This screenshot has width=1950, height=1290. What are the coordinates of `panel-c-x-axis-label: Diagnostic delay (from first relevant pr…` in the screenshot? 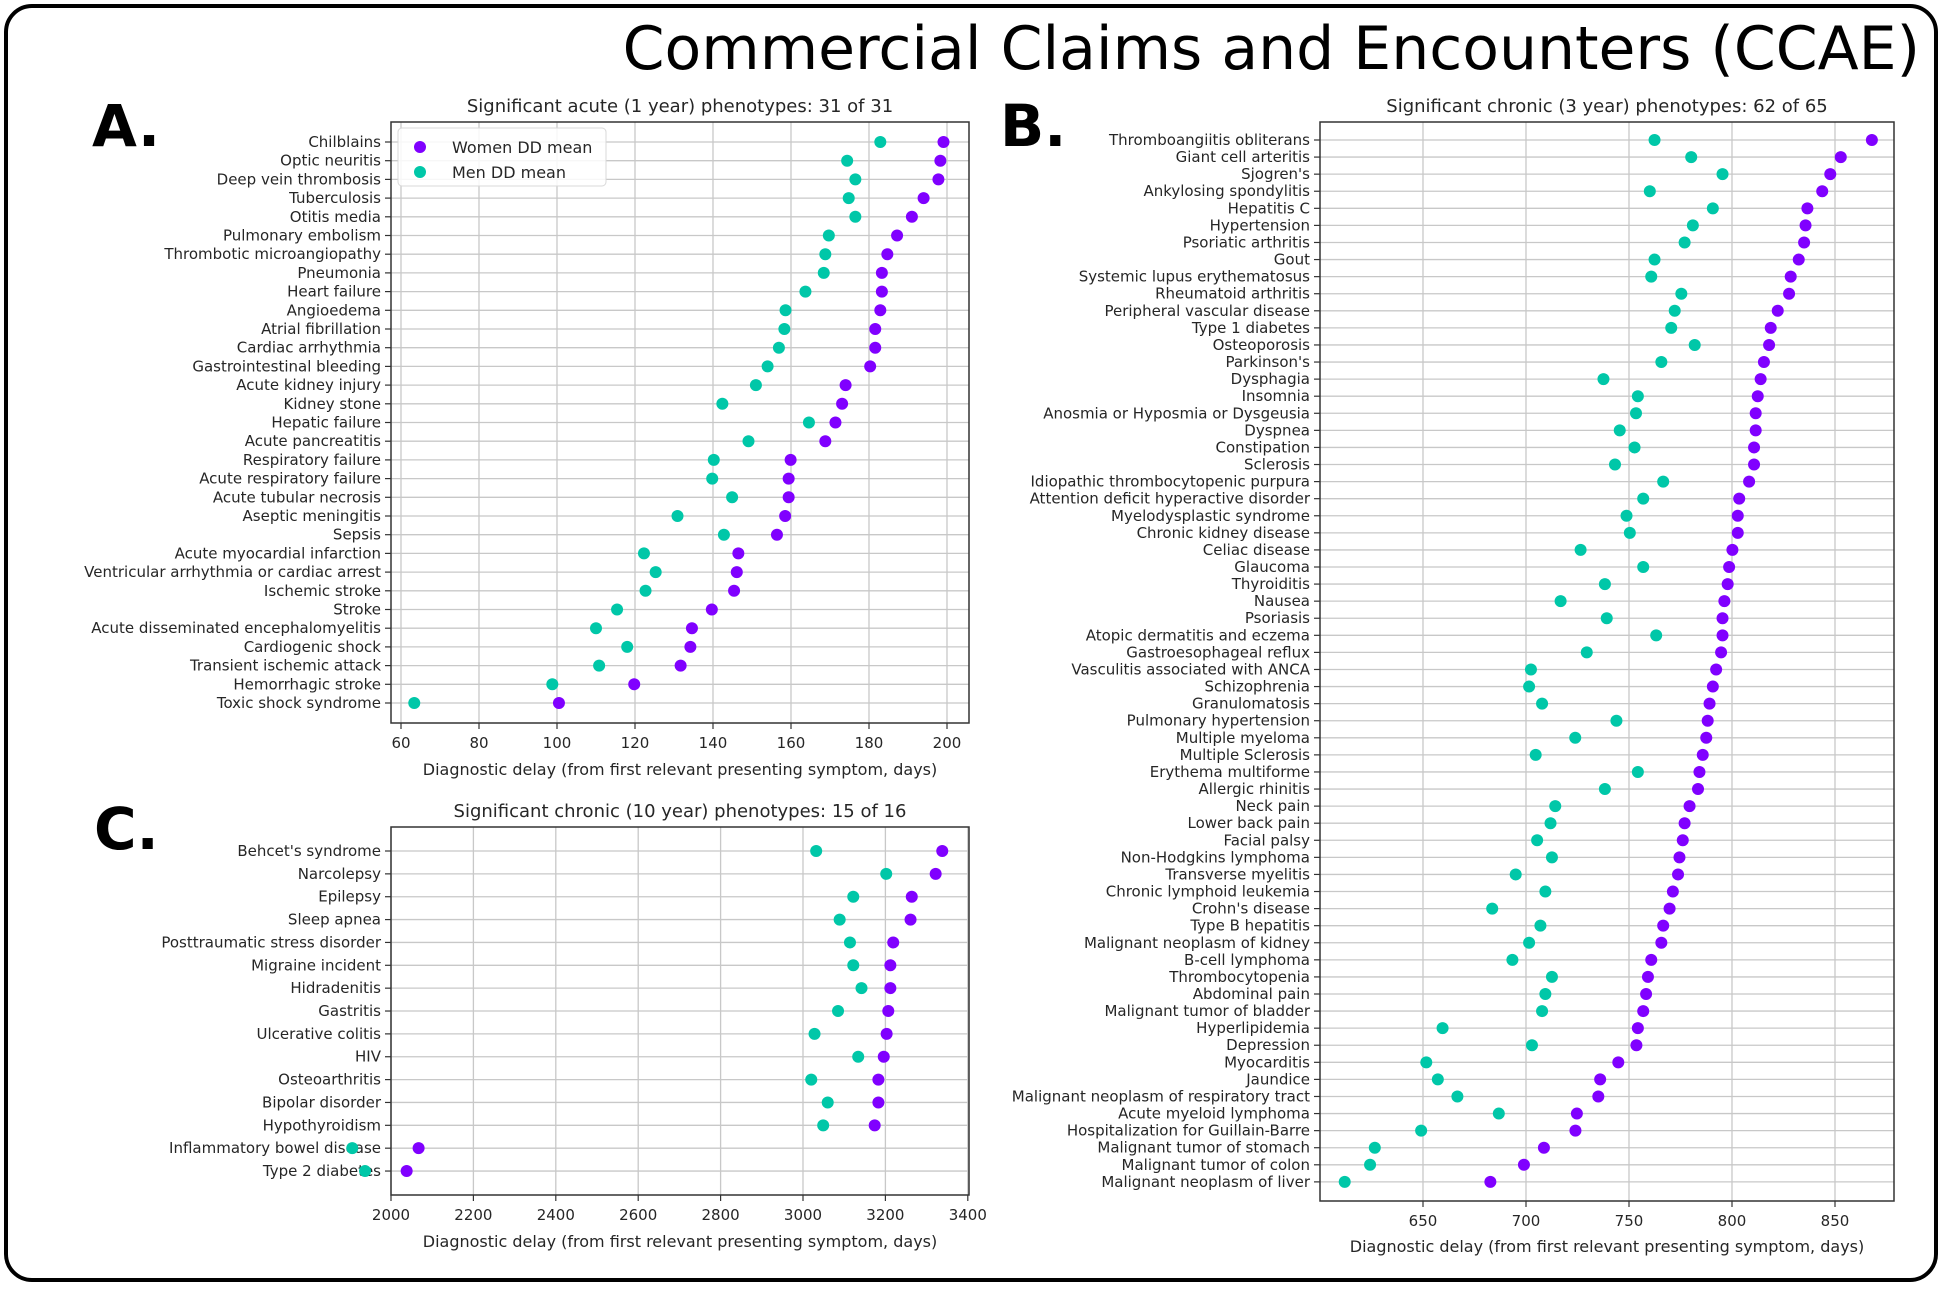 It's located at (680, 1241).